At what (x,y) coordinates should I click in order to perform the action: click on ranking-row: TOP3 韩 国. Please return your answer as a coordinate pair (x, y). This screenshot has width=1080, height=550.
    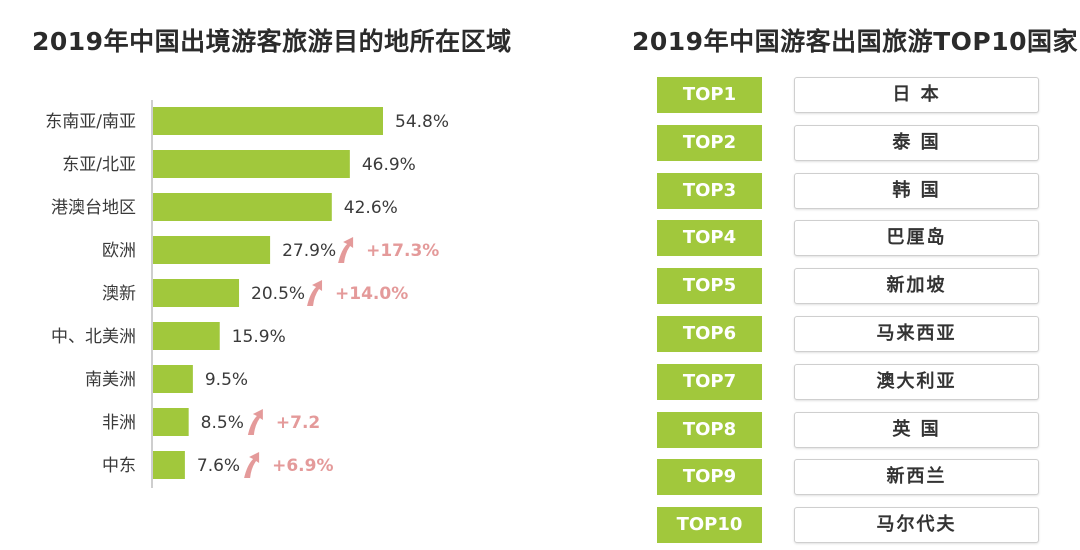
    Looking at the image, I should click on (848, 190).